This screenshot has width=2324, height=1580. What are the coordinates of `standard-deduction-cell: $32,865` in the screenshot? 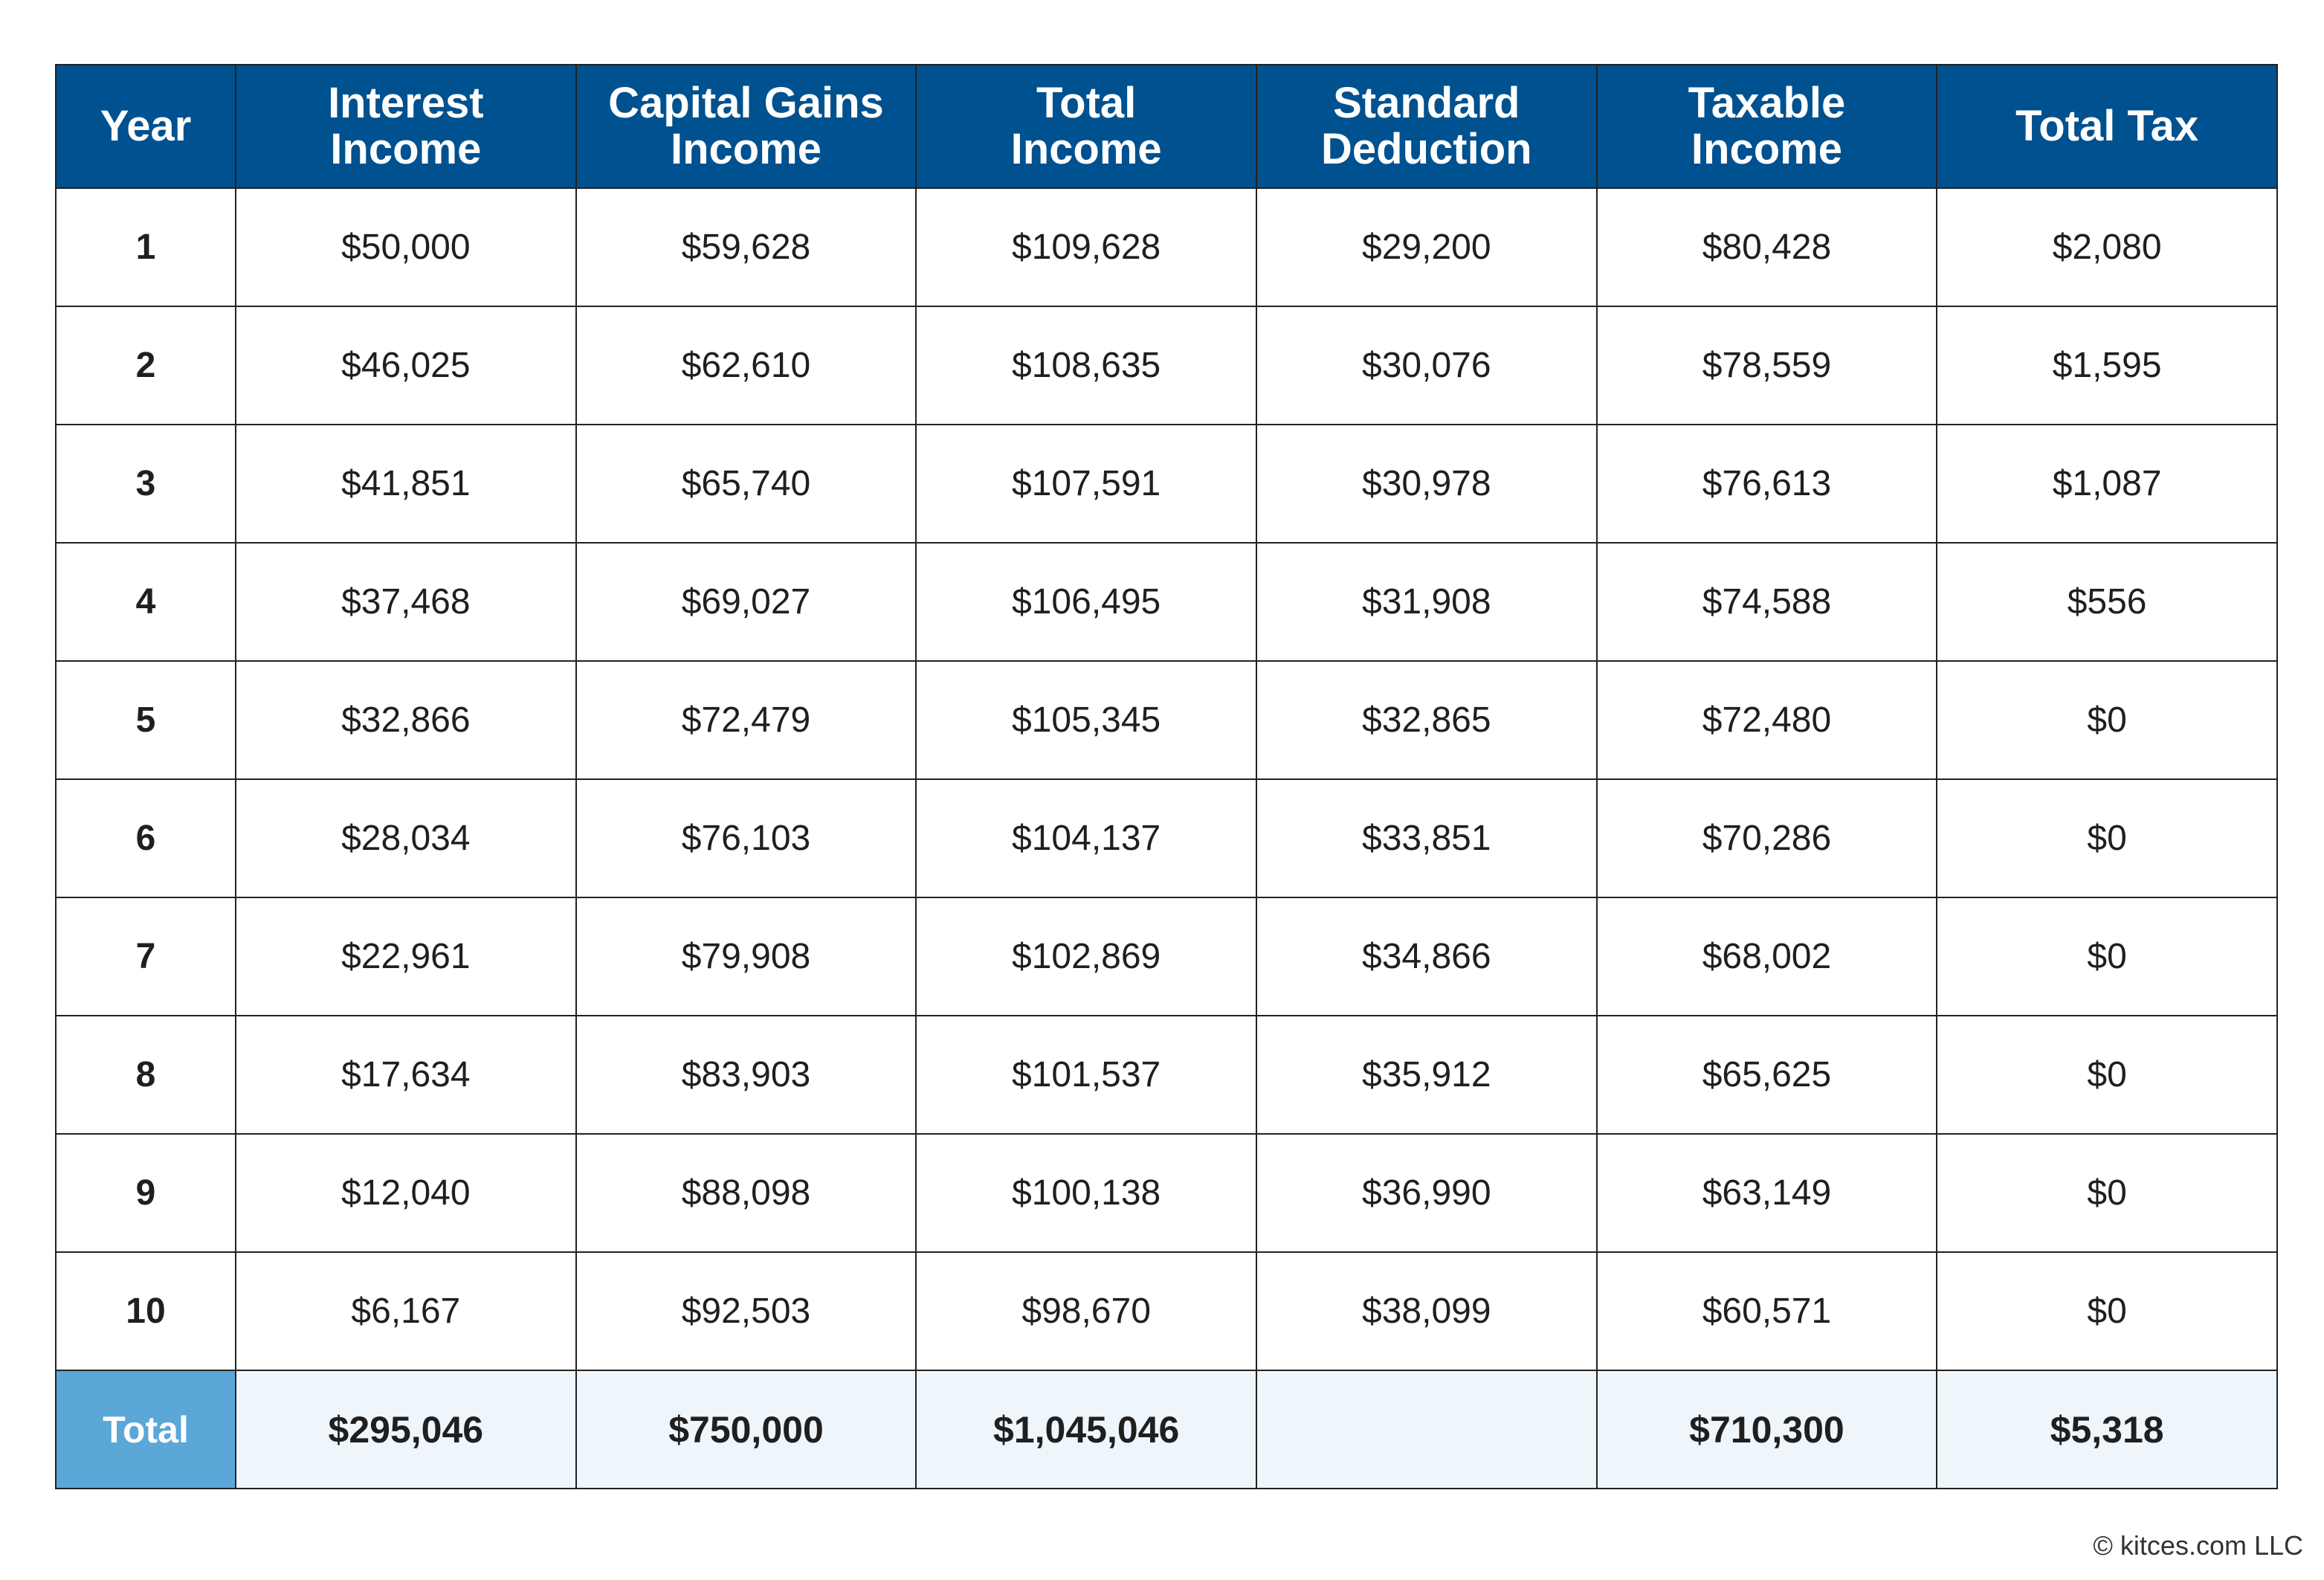 It's located at (1426, 720).